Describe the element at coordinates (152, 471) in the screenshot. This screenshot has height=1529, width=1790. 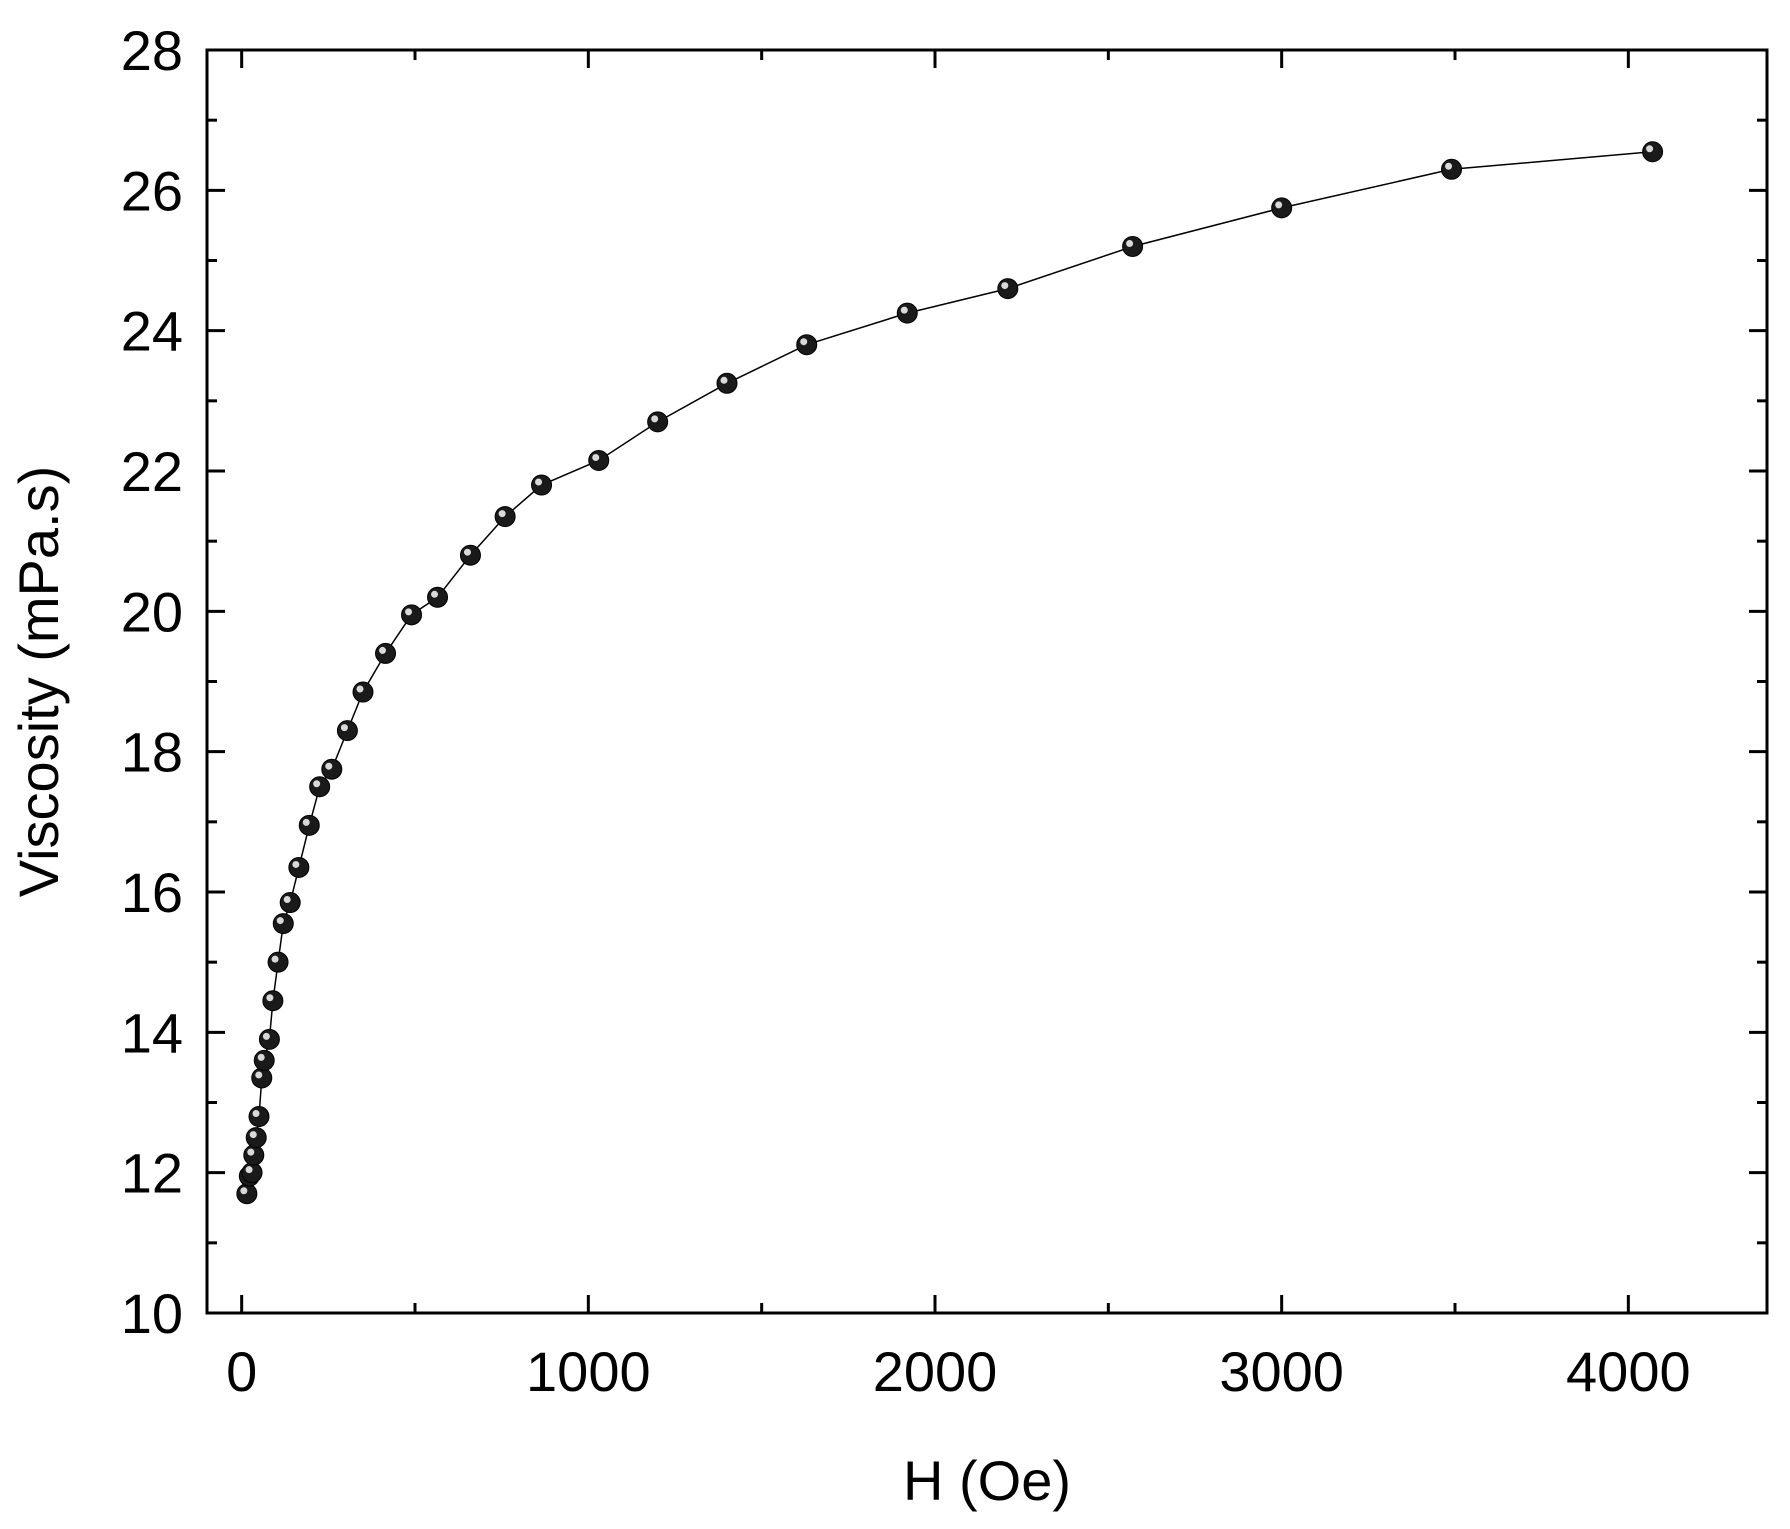
I see `y-tick-label: 22` at that location.